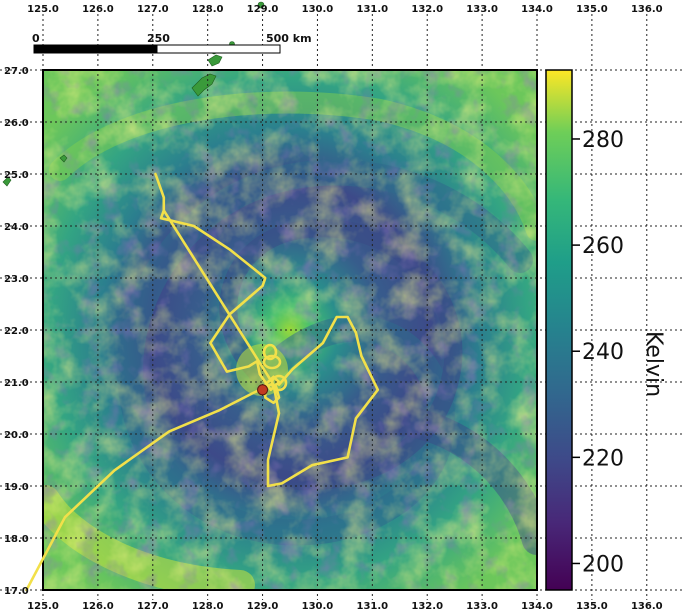 The image size is (685, 616). I want to click on colorbar: 200 220 240 260 280 Kelvin, so click(605, 330).